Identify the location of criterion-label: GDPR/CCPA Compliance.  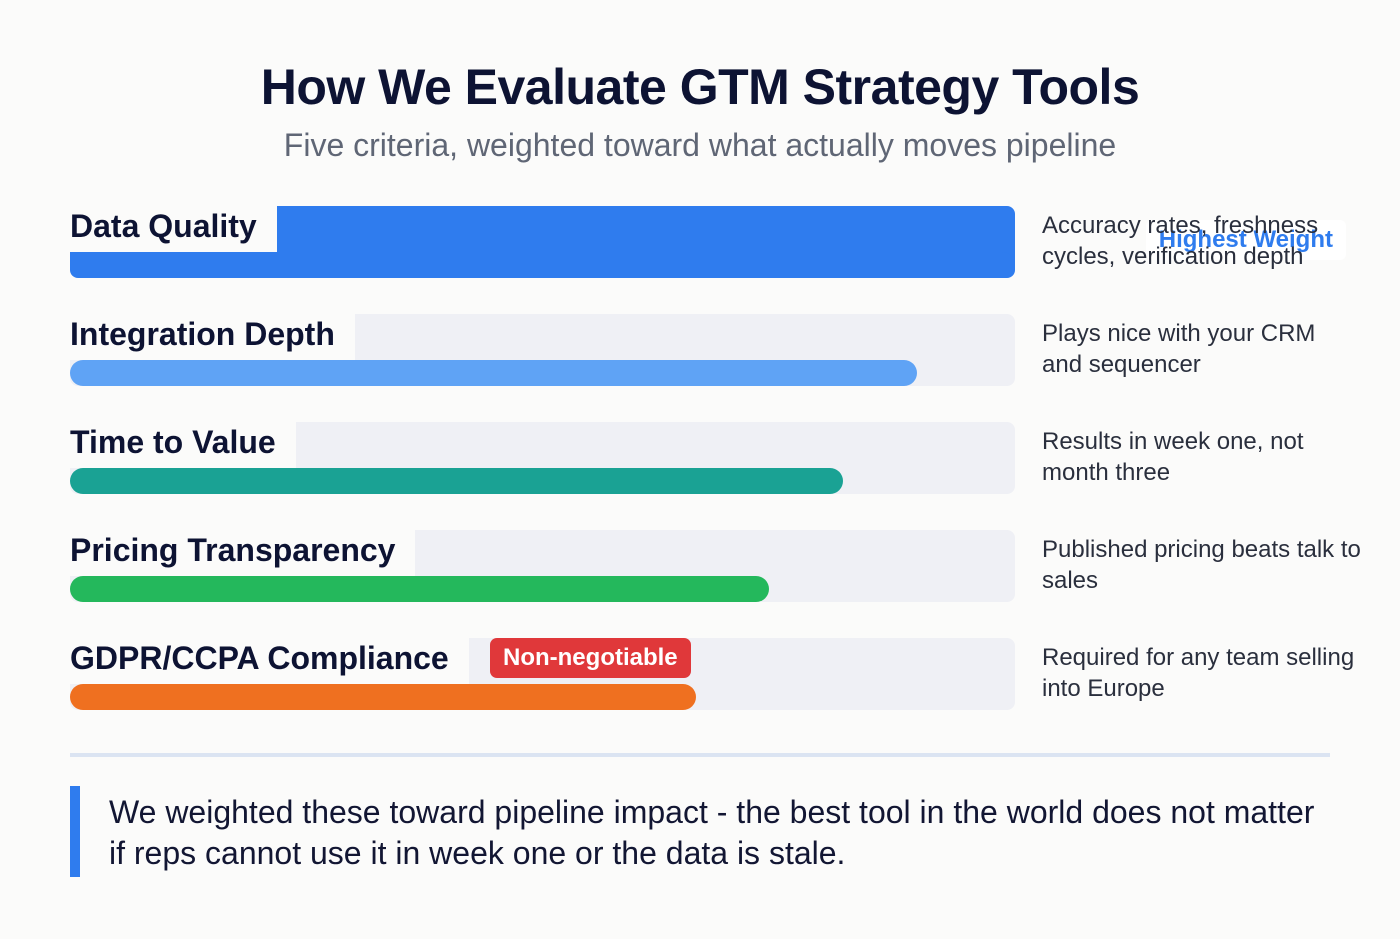
(259, 658).